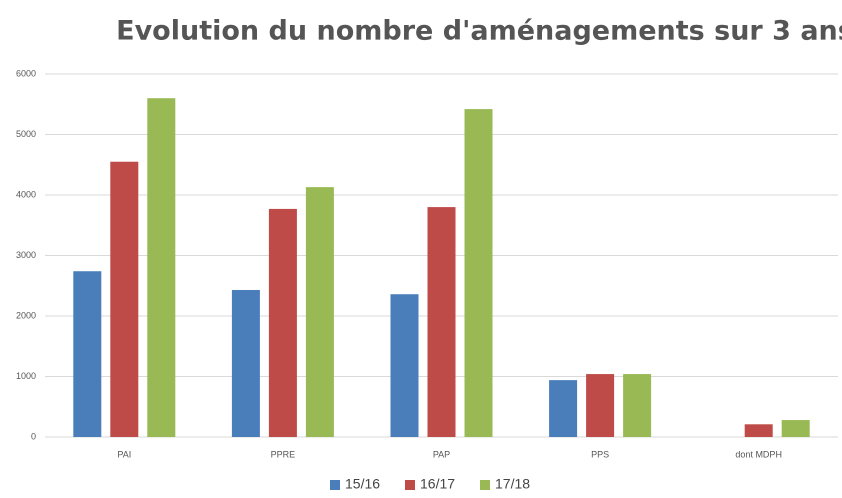  What do you see at coordinates (124, 454) in the screenshot?
I see `x-tick-label: PAI` at bounding box center [124, 454].